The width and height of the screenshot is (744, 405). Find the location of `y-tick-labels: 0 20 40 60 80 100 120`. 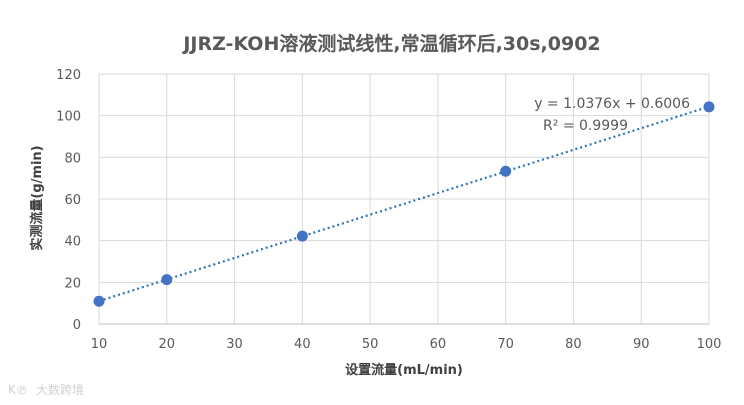

y-tick-labels: 0 20 40 60 80 100 120 is located at coordinates (68, 200).